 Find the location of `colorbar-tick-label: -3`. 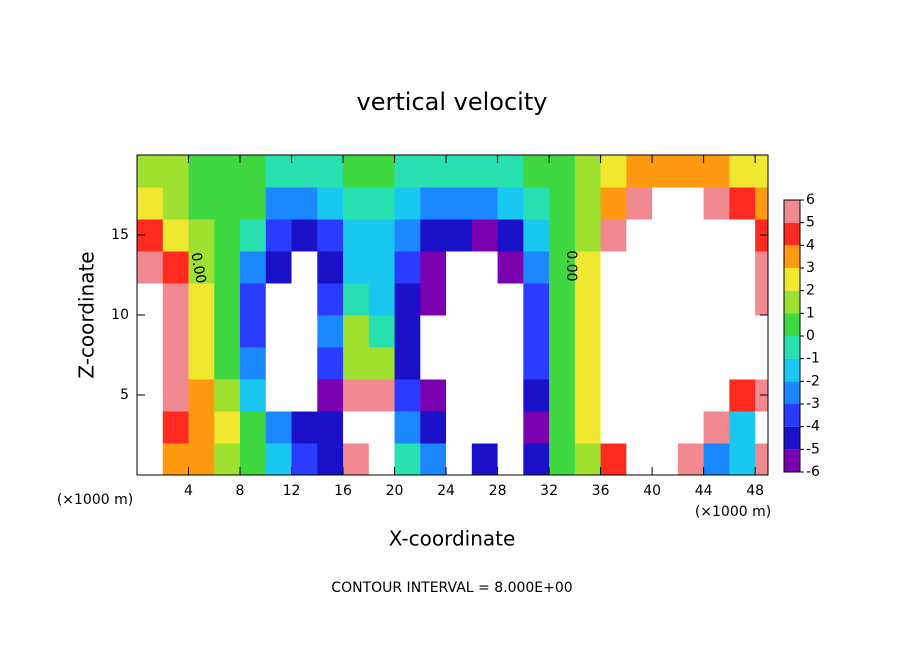

colorbar-tick-label: -3 is located at coordinates (813, 404).